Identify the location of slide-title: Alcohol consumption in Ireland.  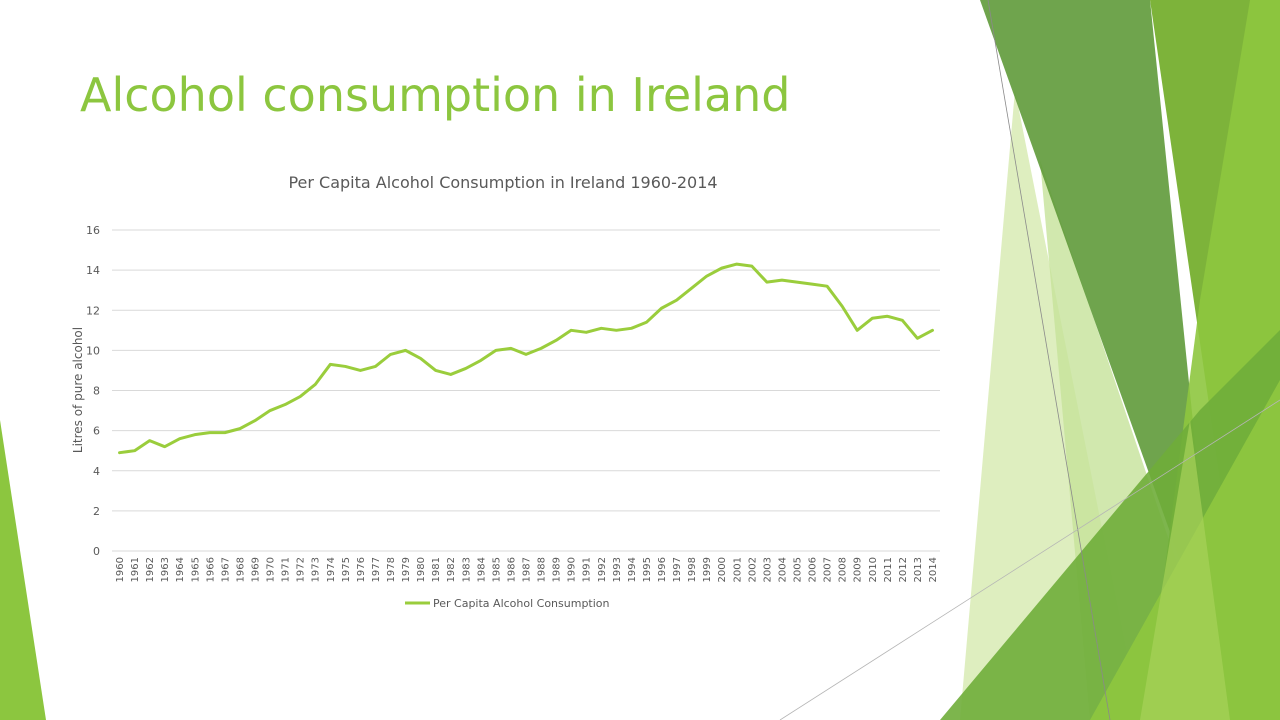
(435, 95).